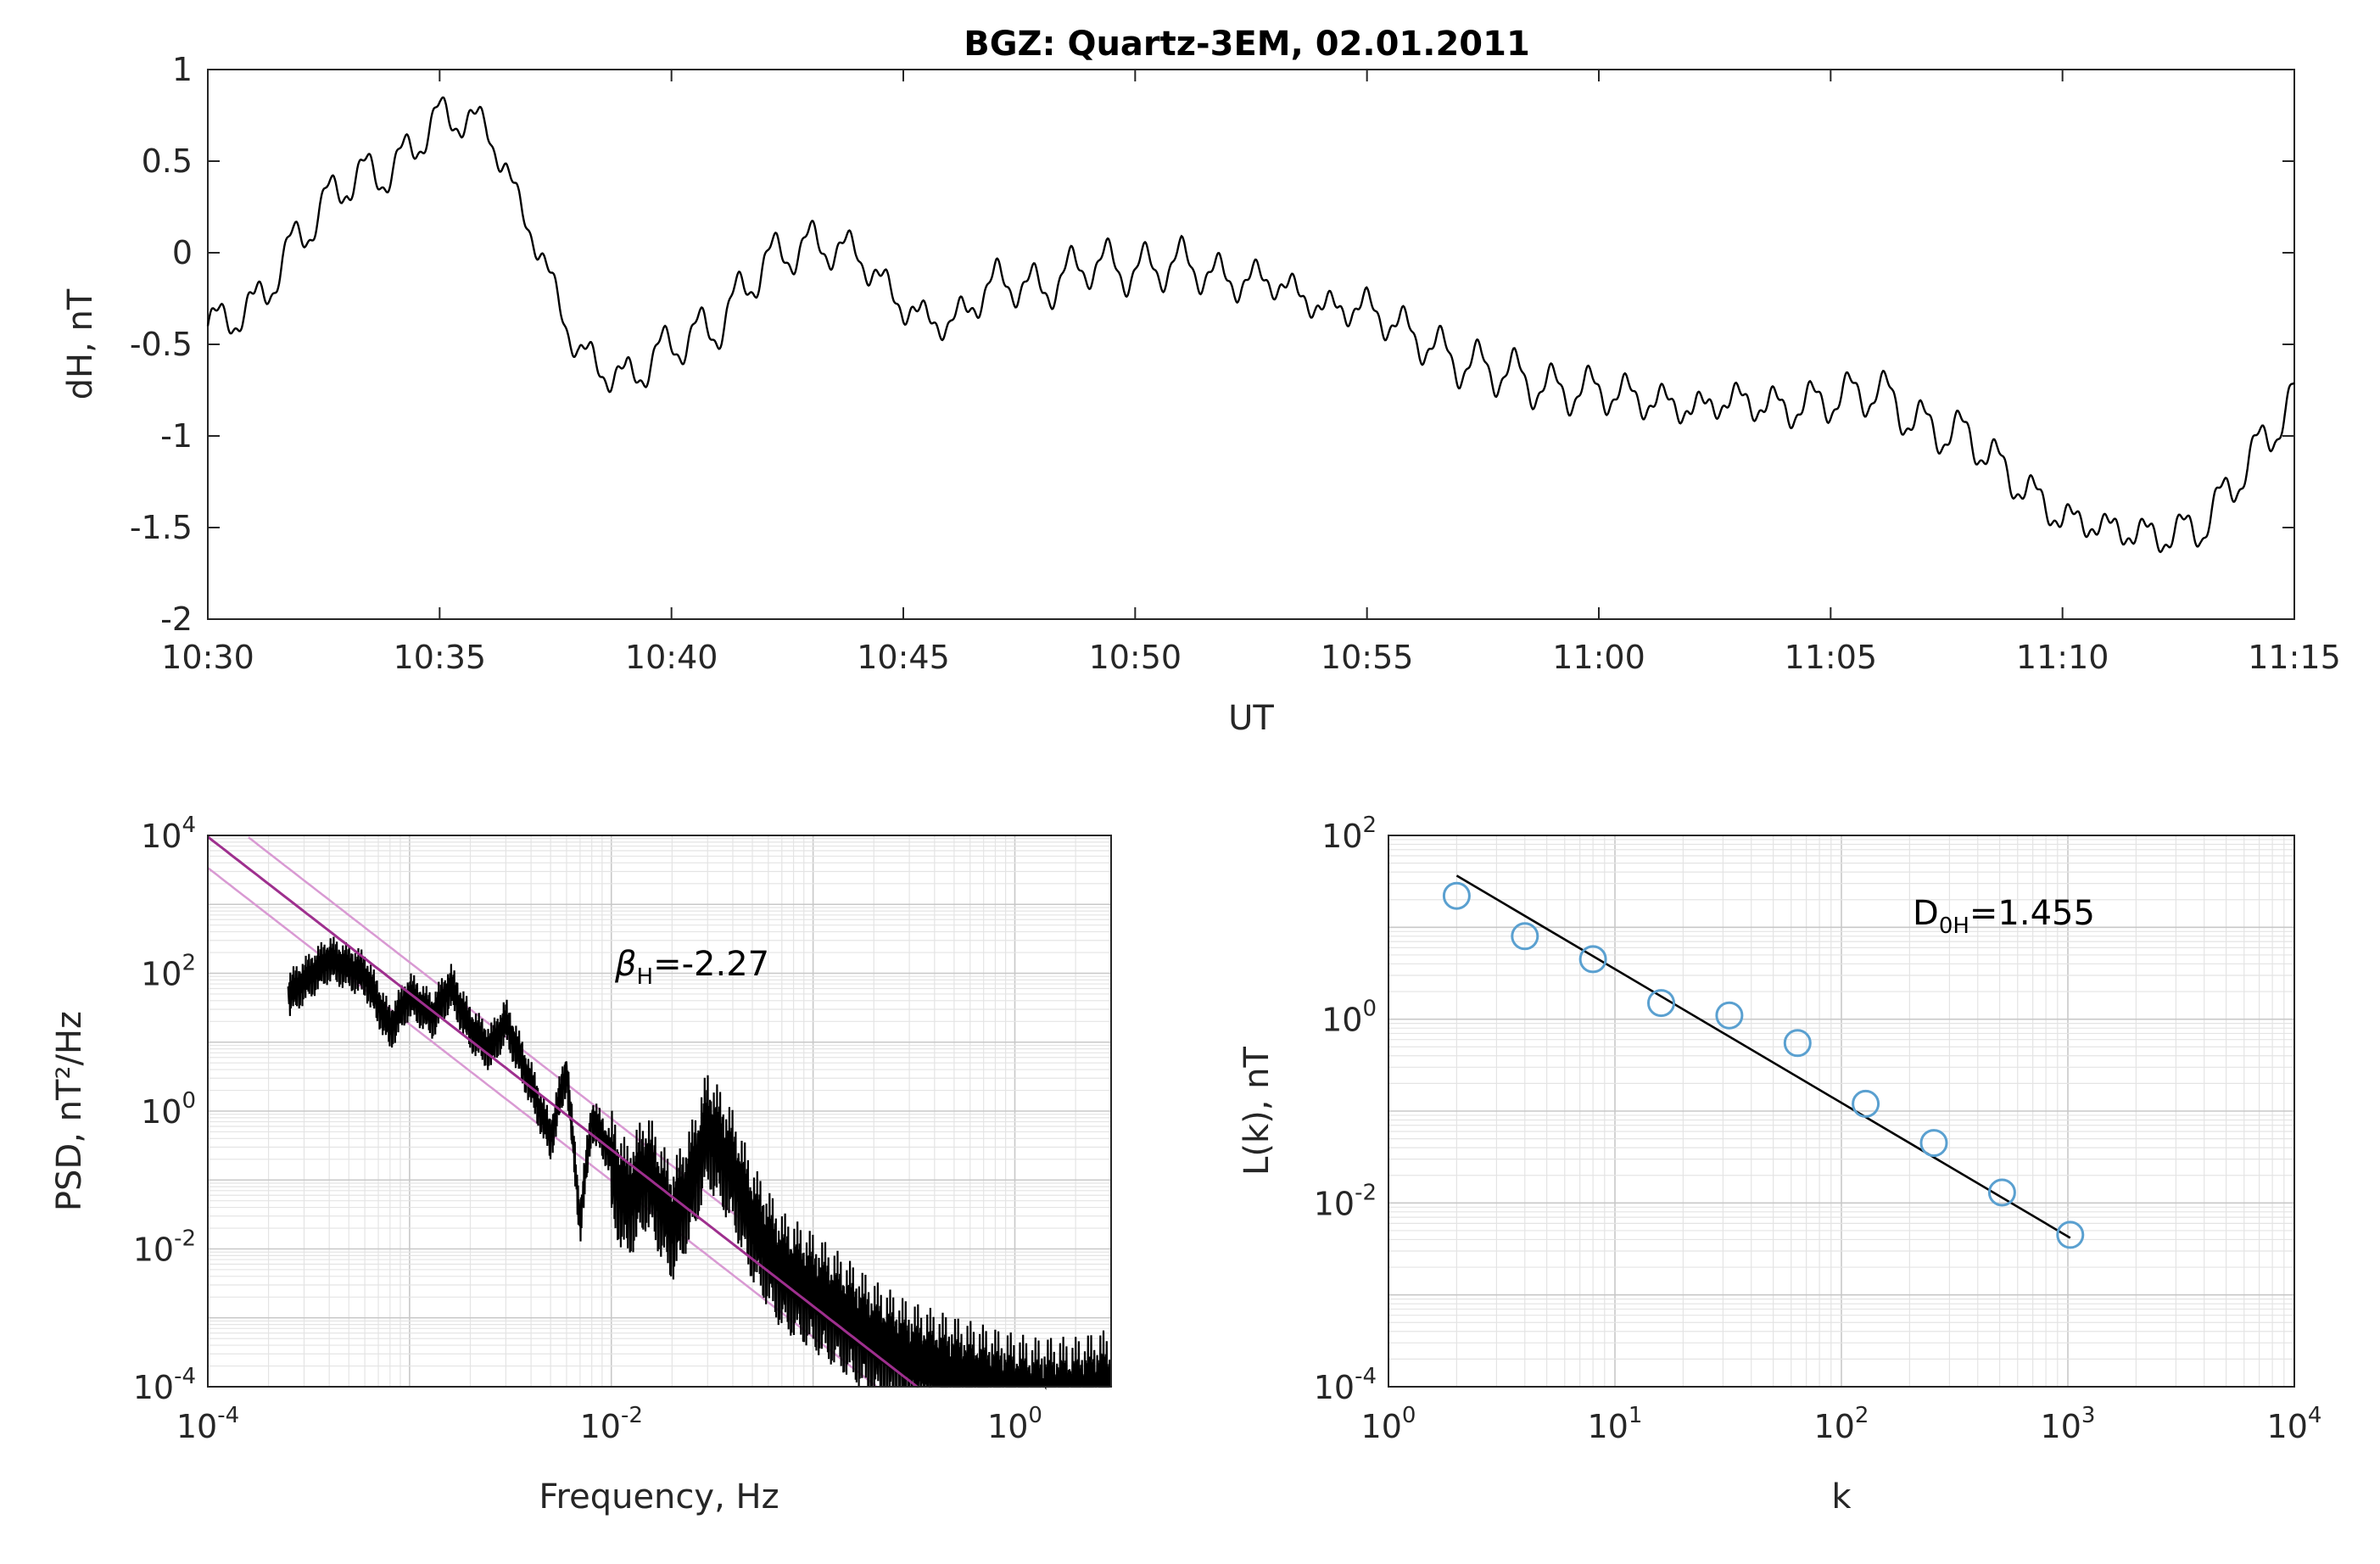 This screenshot has width=2380, height=1564. Describe the element at coordinates (168, 834) in the screenshot. I see `y-tick-label: 10⁴` at that location.